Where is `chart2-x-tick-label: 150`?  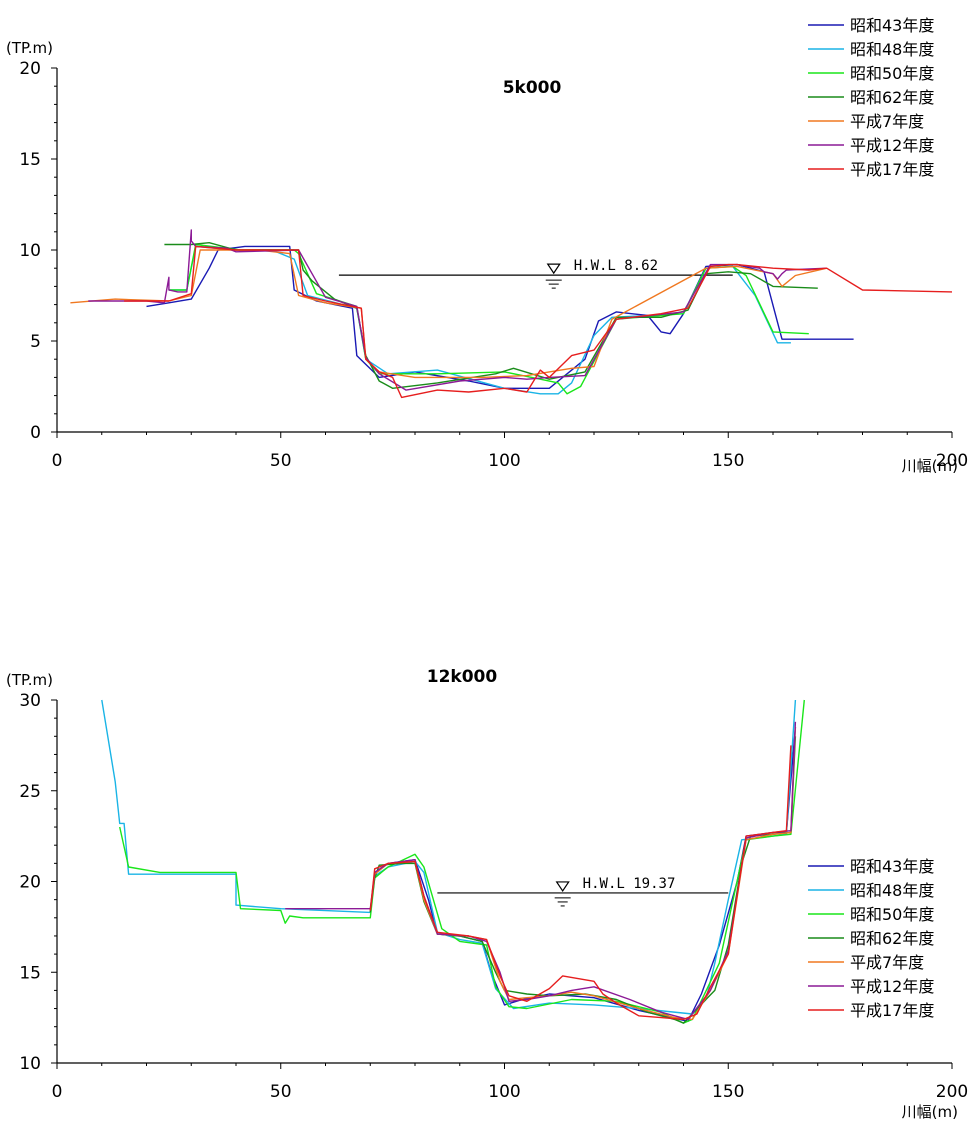 chart2-x-tick-label: 150 is located at coordinates (728, 1092).